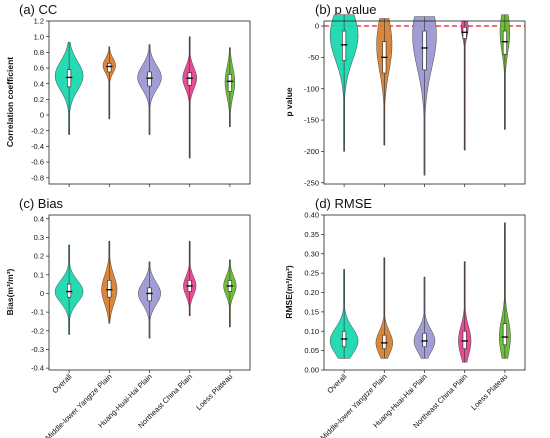 This screenshot has width=550, height=438. What do you see at coordinates (39, 21) in the screenshot?
I see `y-tick-label: 1.2` at bounding box center [39, 21].